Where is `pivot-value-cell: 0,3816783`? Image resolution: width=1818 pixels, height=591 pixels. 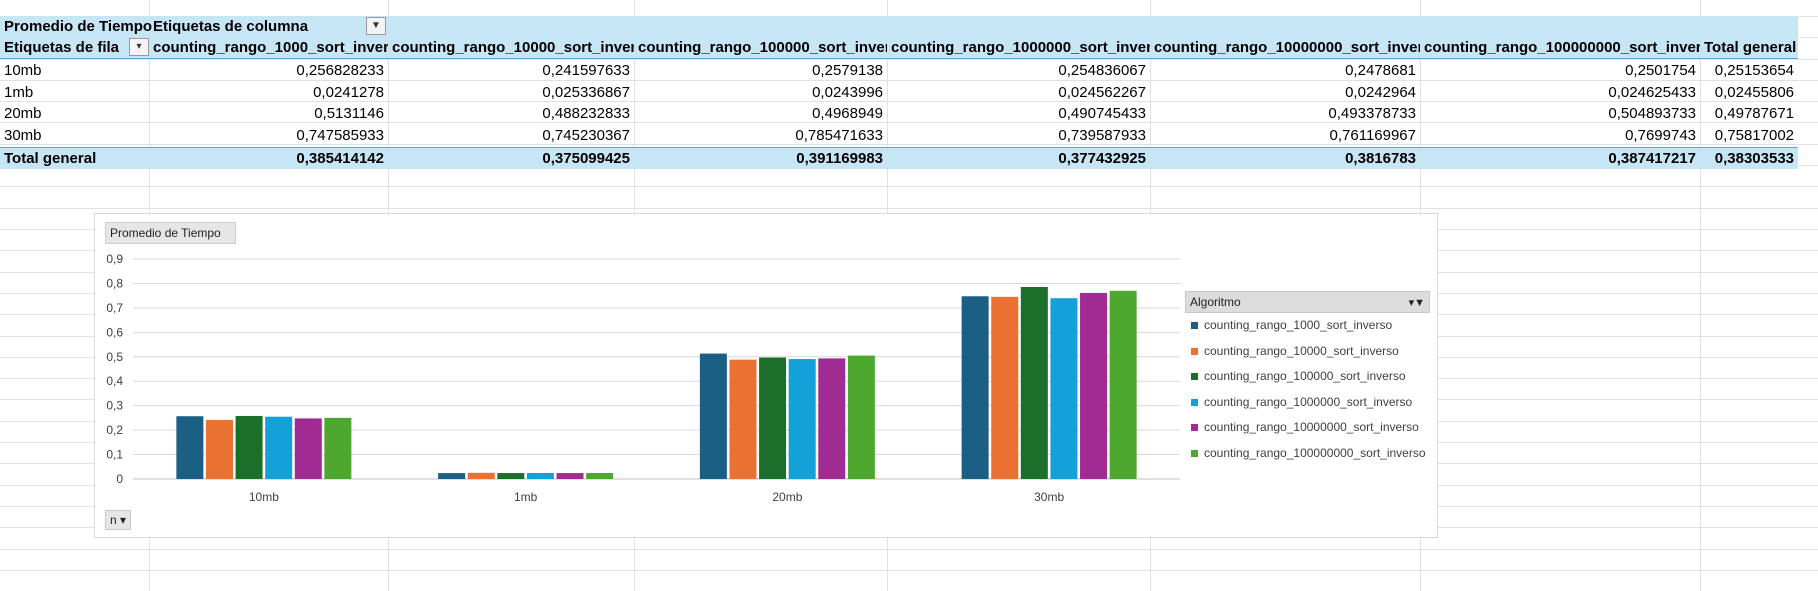
pivot-value-cell: 0,3816783 is located at coordinates (1380, 158).